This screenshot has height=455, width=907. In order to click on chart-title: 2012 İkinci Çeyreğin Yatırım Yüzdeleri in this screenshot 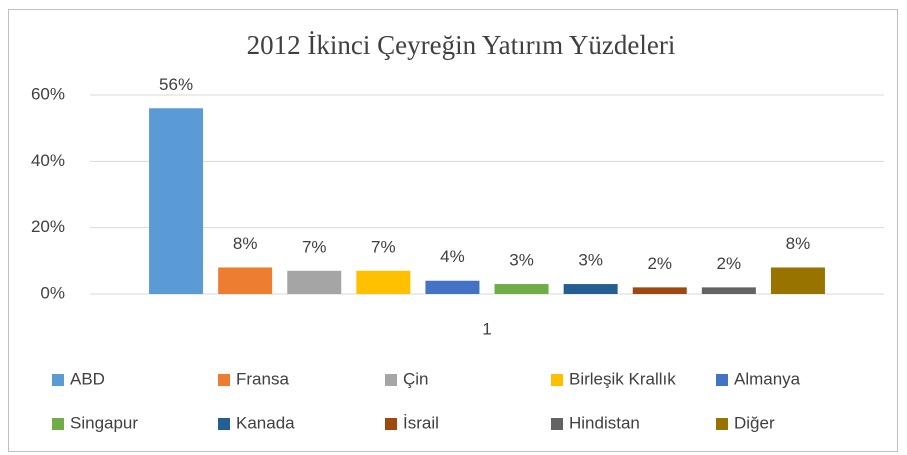, I will do `click(461, 45)`.